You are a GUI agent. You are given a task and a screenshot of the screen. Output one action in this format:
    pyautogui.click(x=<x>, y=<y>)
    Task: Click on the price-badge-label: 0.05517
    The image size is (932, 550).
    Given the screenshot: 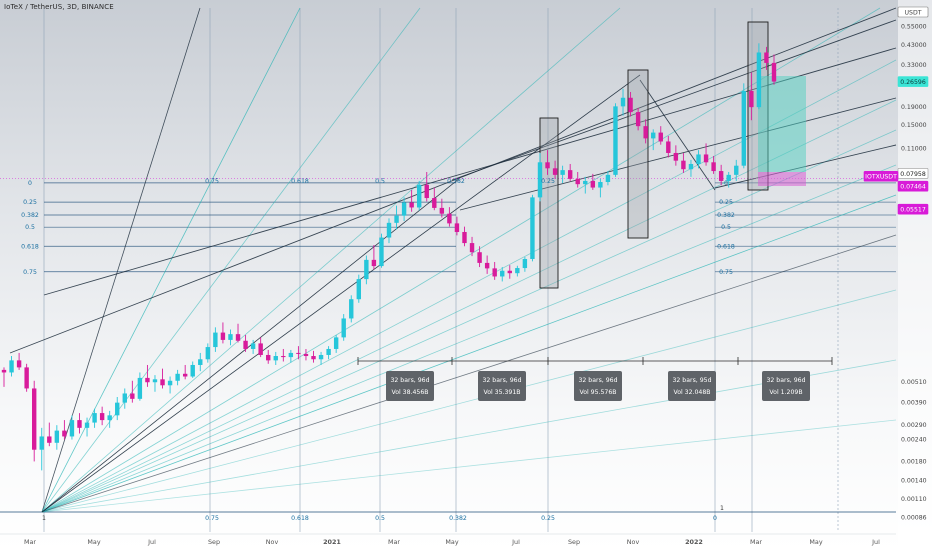 What is the action you would take?
    pyautogui.click(x=913, y=210)
    